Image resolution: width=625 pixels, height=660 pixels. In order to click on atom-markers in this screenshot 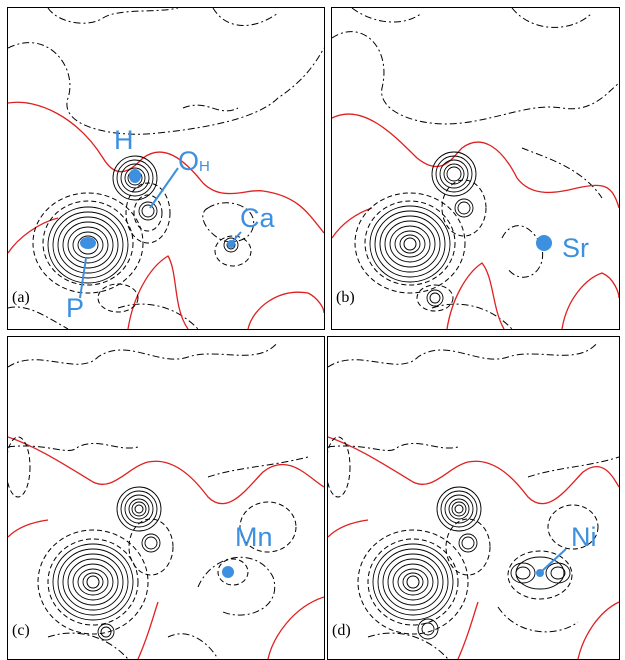, I will do `click(157, 209)`.